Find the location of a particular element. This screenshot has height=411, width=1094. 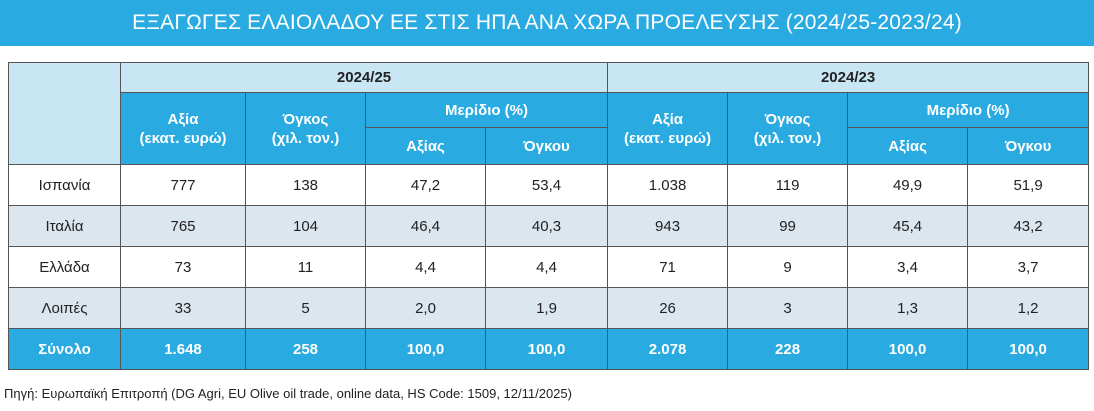

group-header: 2024/23 is located at coordinates (848, 77).